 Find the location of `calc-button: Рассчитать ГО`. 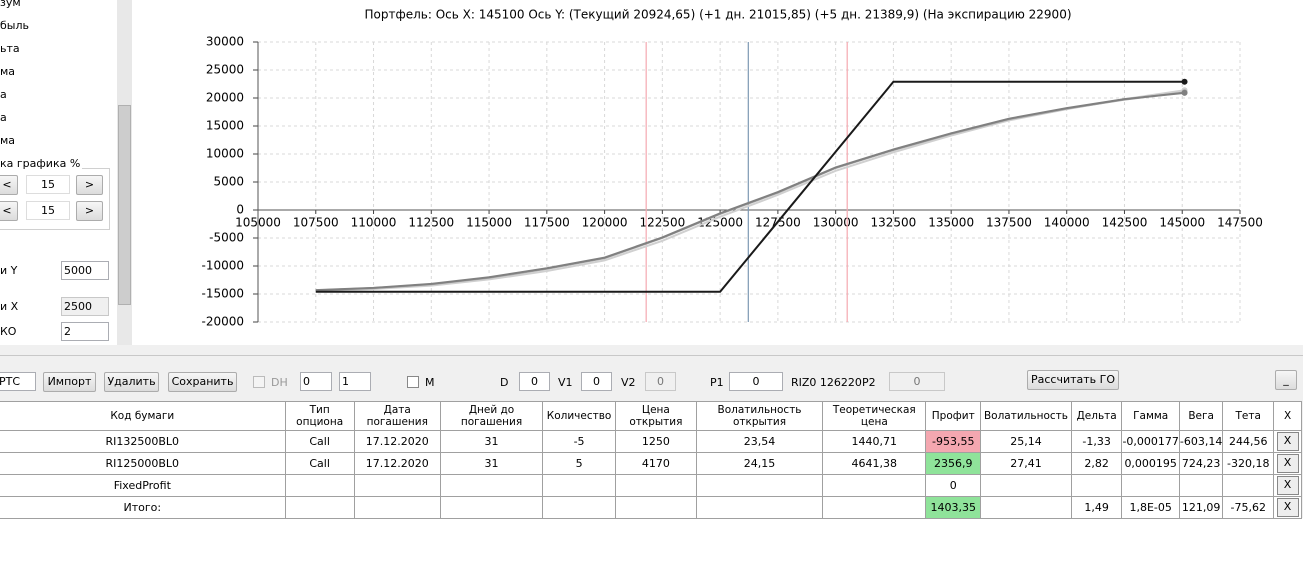

calc-button: Рассчитать ГО is located at coordinates (1073, 380).